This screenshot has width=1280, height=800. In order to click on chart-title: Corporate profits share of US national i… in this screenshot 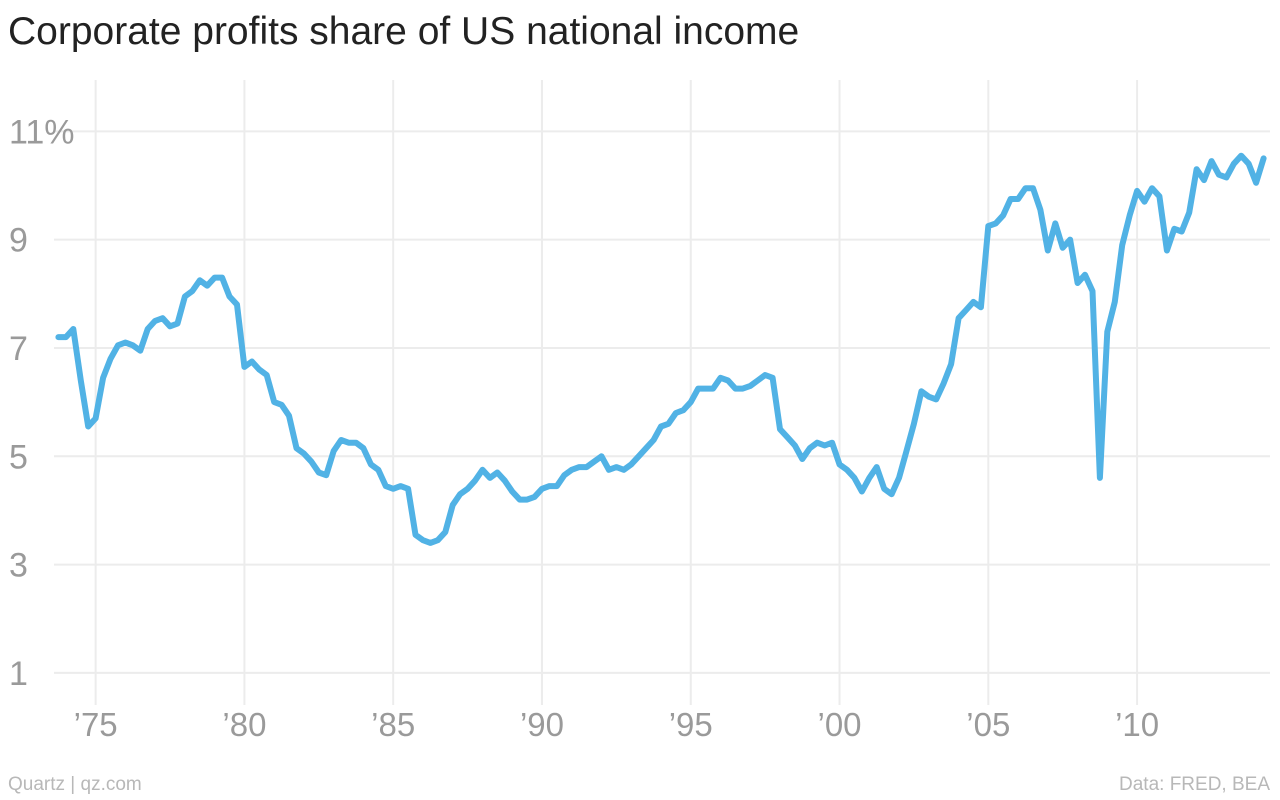, I will do `click(404, 31)`.